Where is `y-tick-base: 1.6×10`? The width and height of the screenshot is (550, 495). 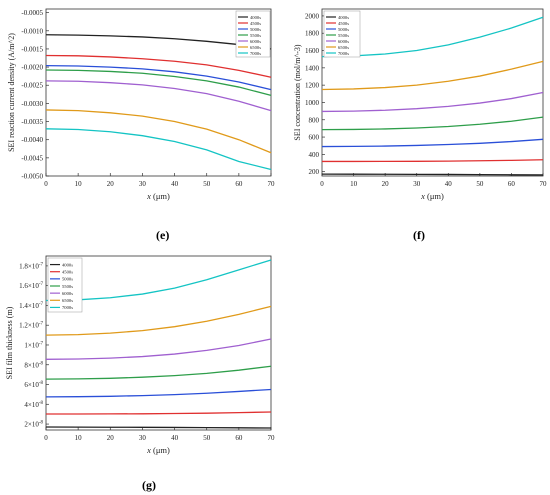 y-tick-base: 1.6×10 is located at coordinates (29, 286).